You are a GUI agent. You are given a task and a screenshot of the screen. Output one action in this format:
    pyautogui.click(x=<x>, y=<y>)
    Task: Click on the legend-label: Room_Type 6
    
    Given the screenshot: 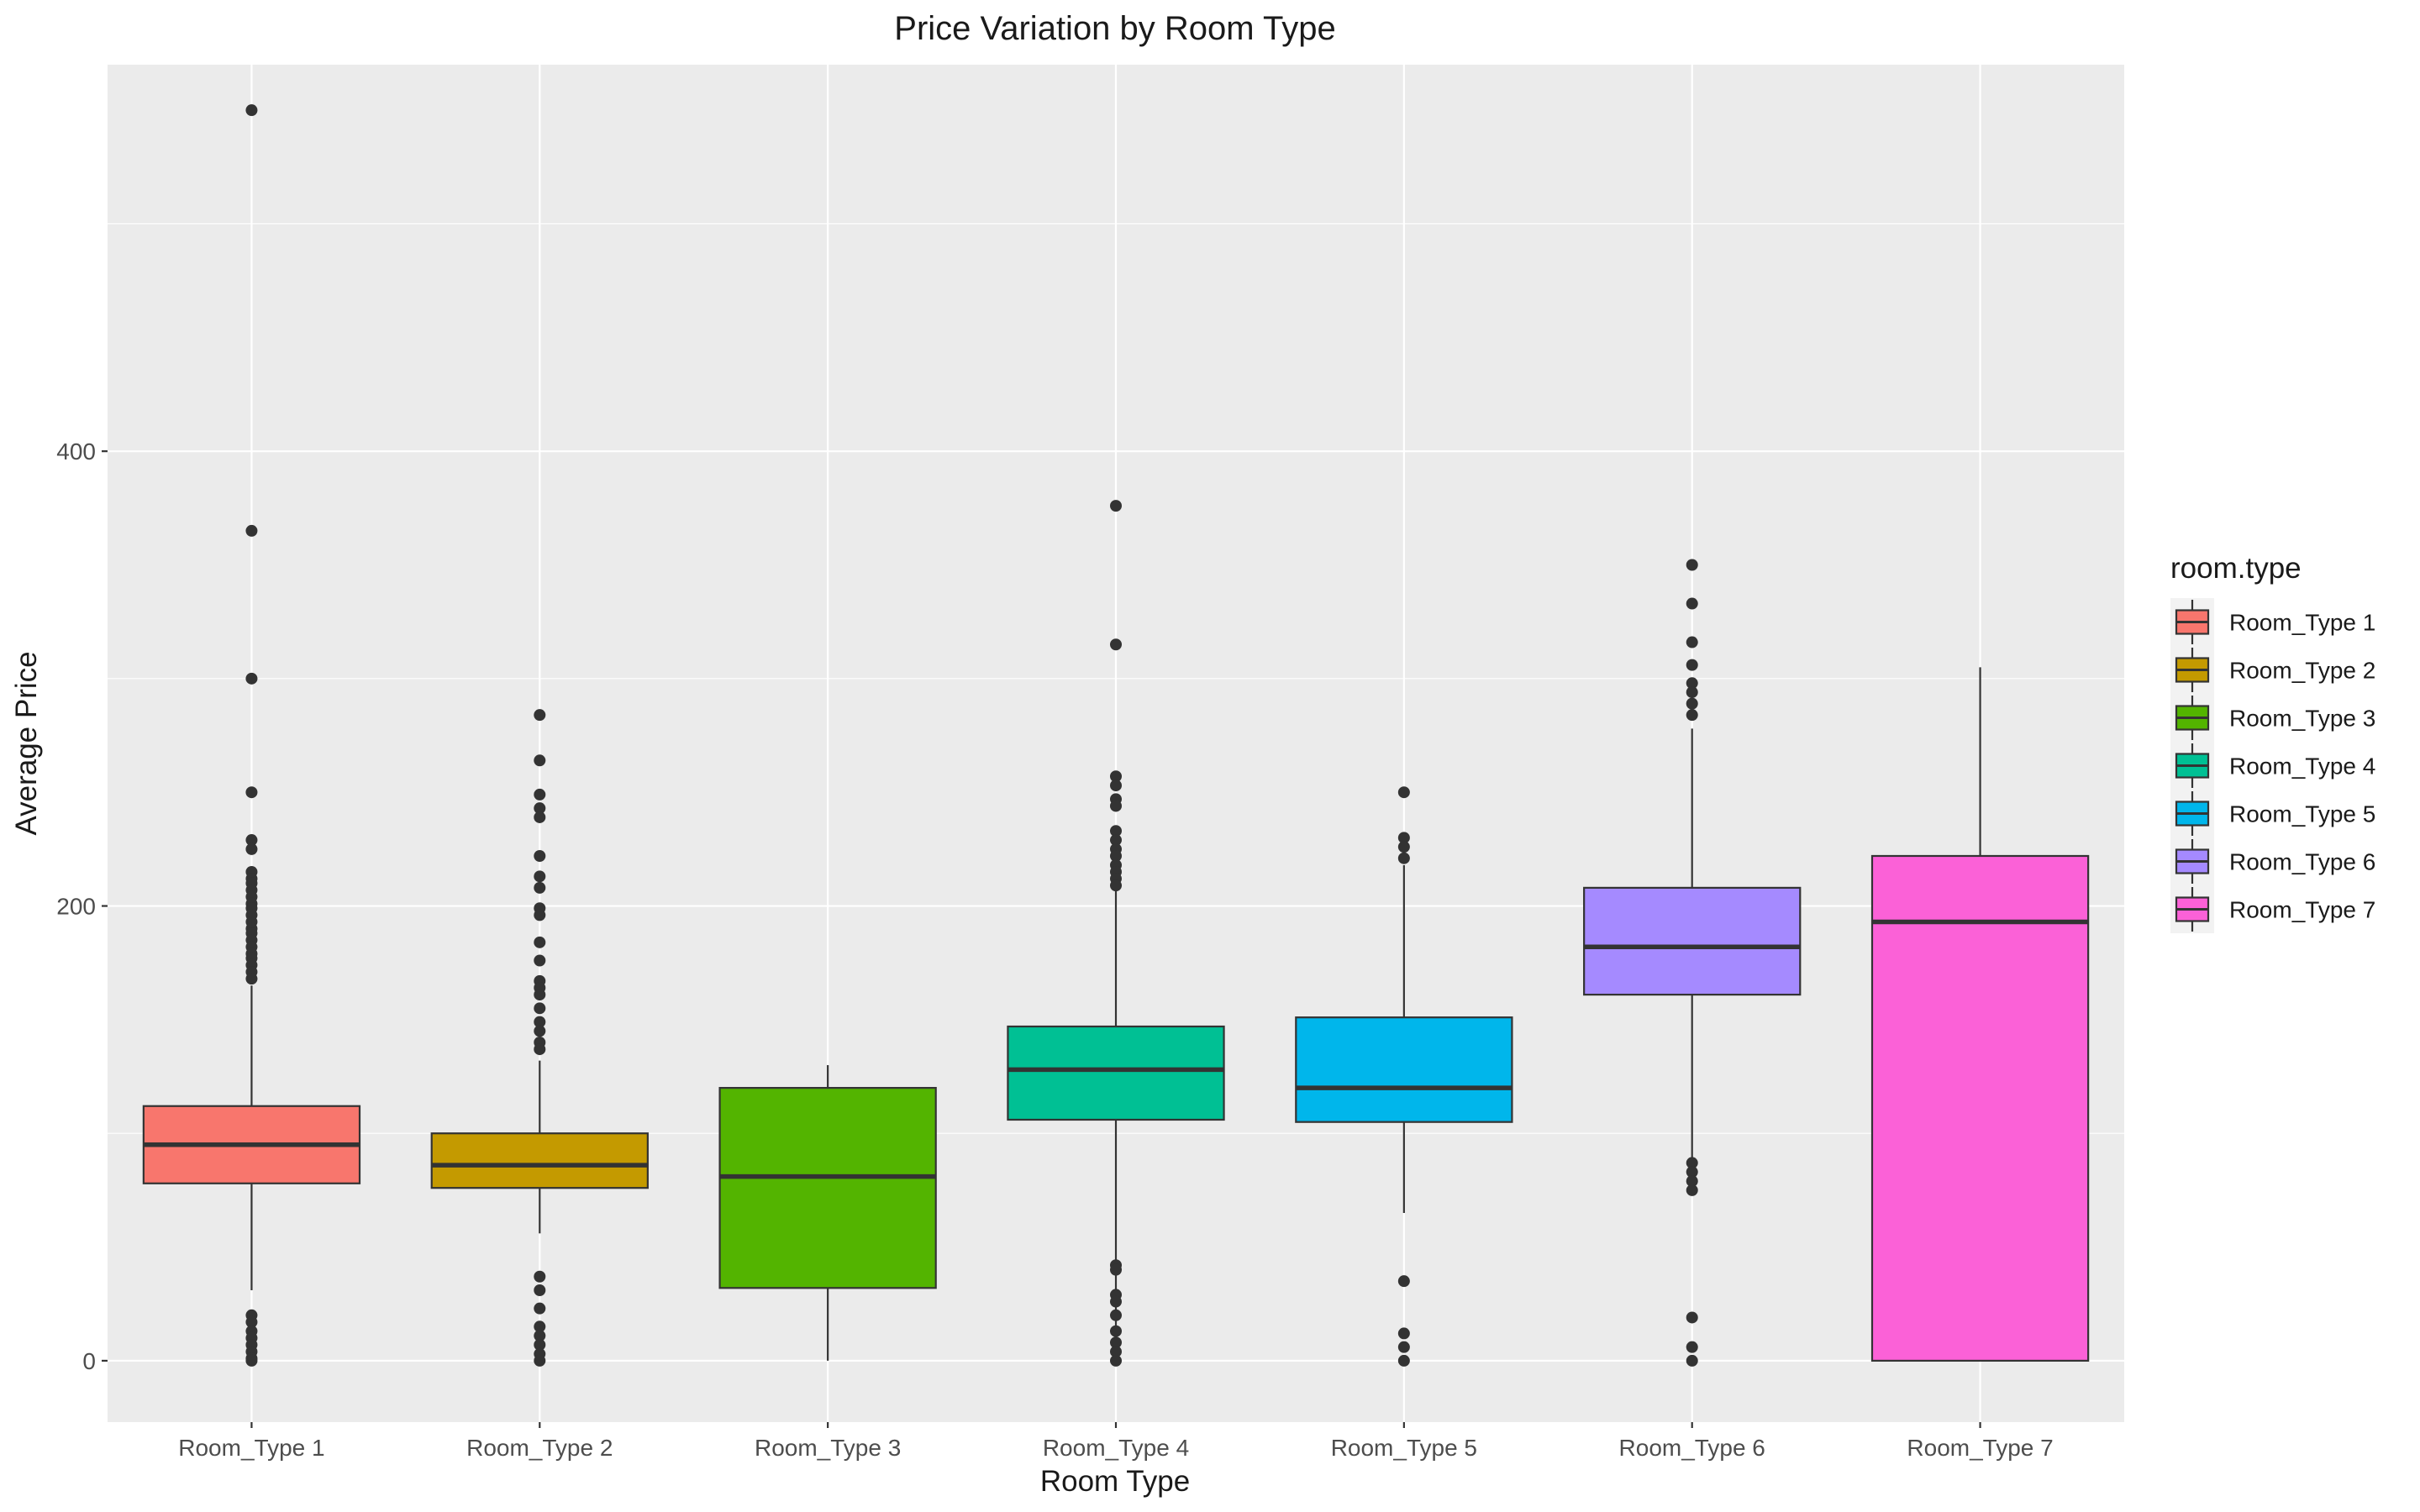 What is the action you would take?
    pyautogui.click(x=2302, y=862)
    